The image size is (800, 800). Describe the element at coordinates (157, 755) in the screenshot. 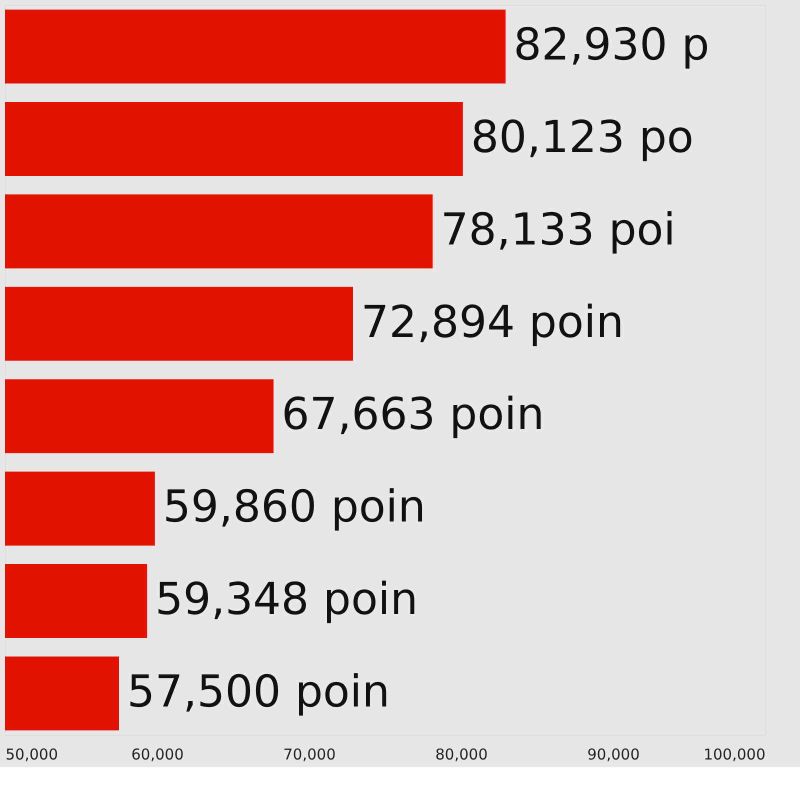

I see `x-tick-label: 60,000` at that location.